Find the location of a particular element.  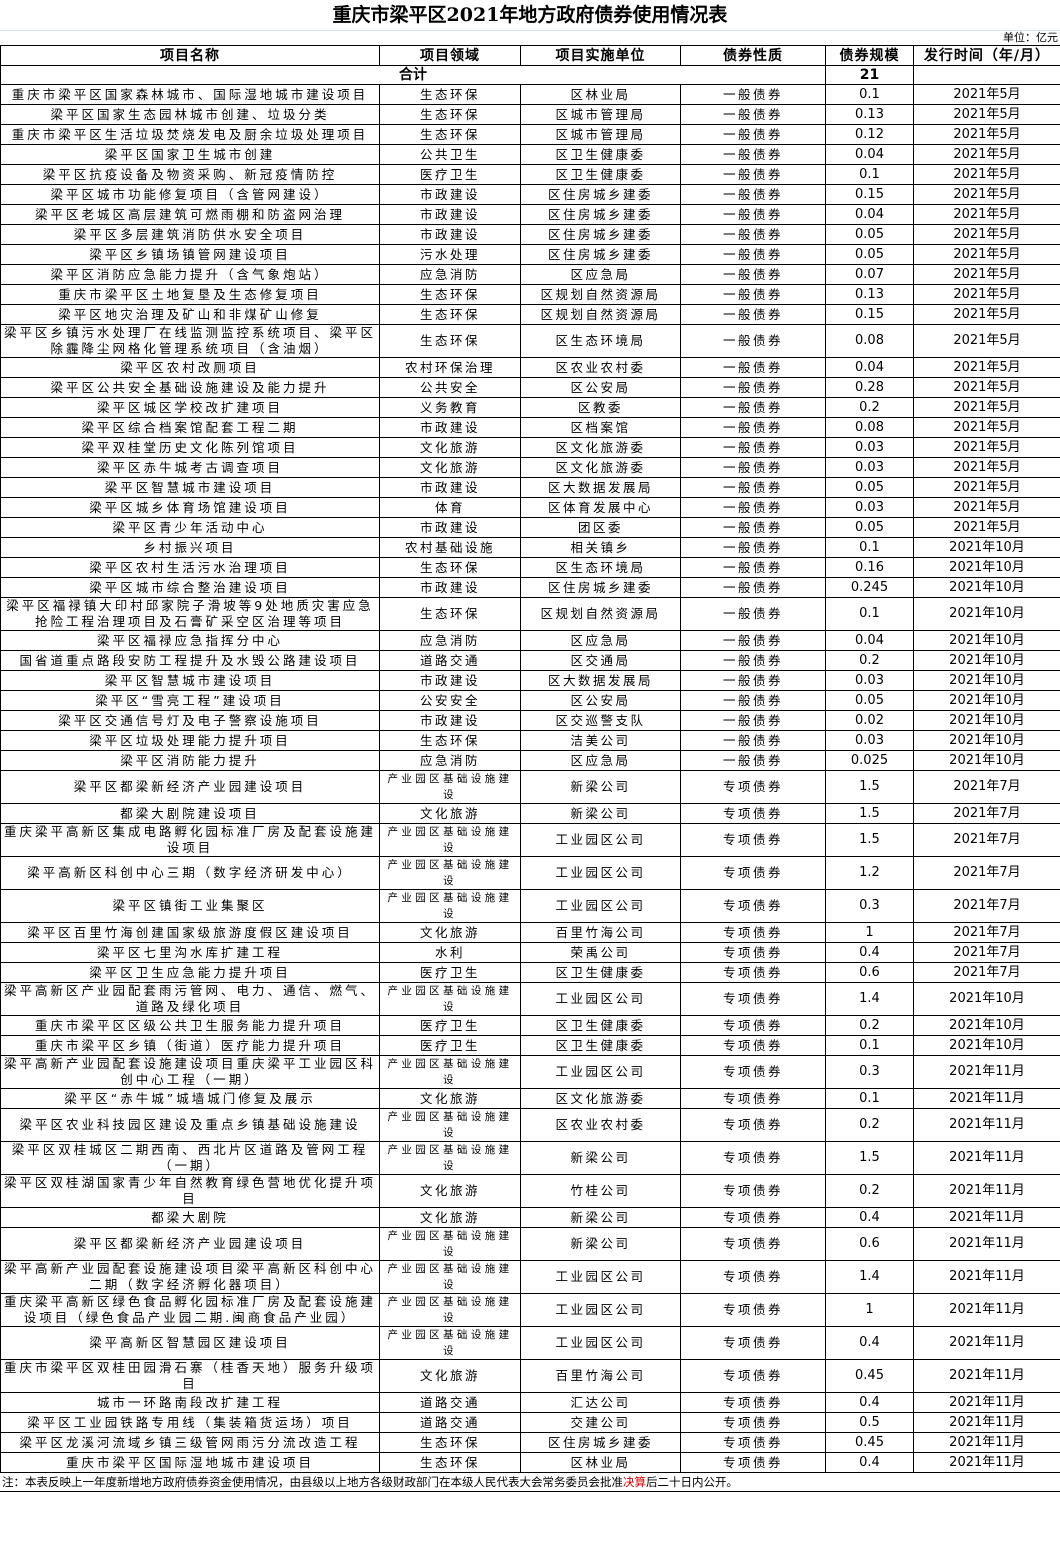

project-name-cell: 梁平双桂堂历史文化陈列馆项目 is located at coordinates (190, 447).